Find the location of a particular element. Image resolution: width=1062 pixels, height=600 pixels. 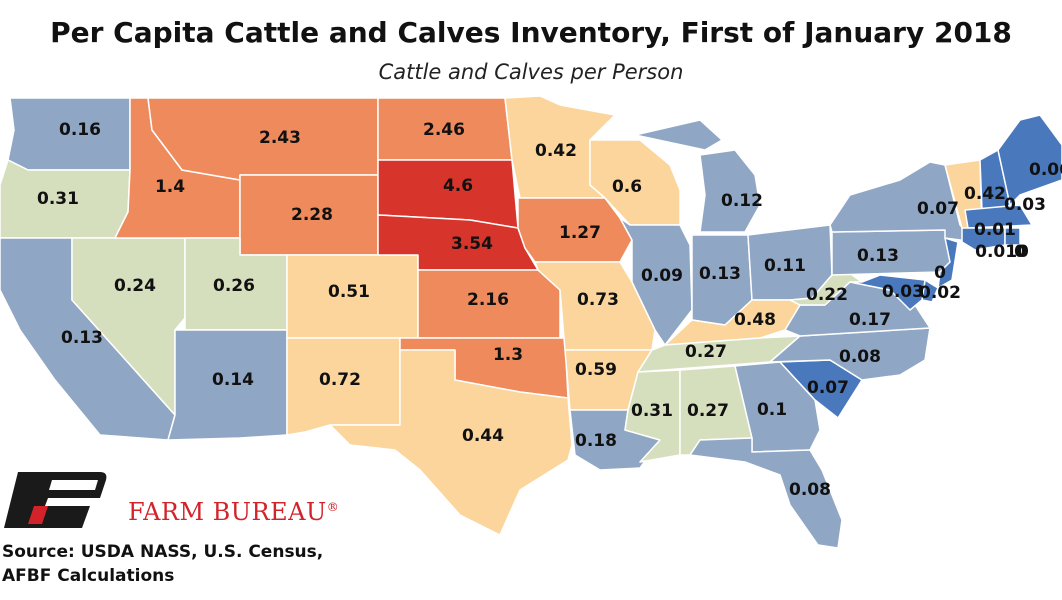

value-MI: 0.12 is located at coordinates (742, 201).